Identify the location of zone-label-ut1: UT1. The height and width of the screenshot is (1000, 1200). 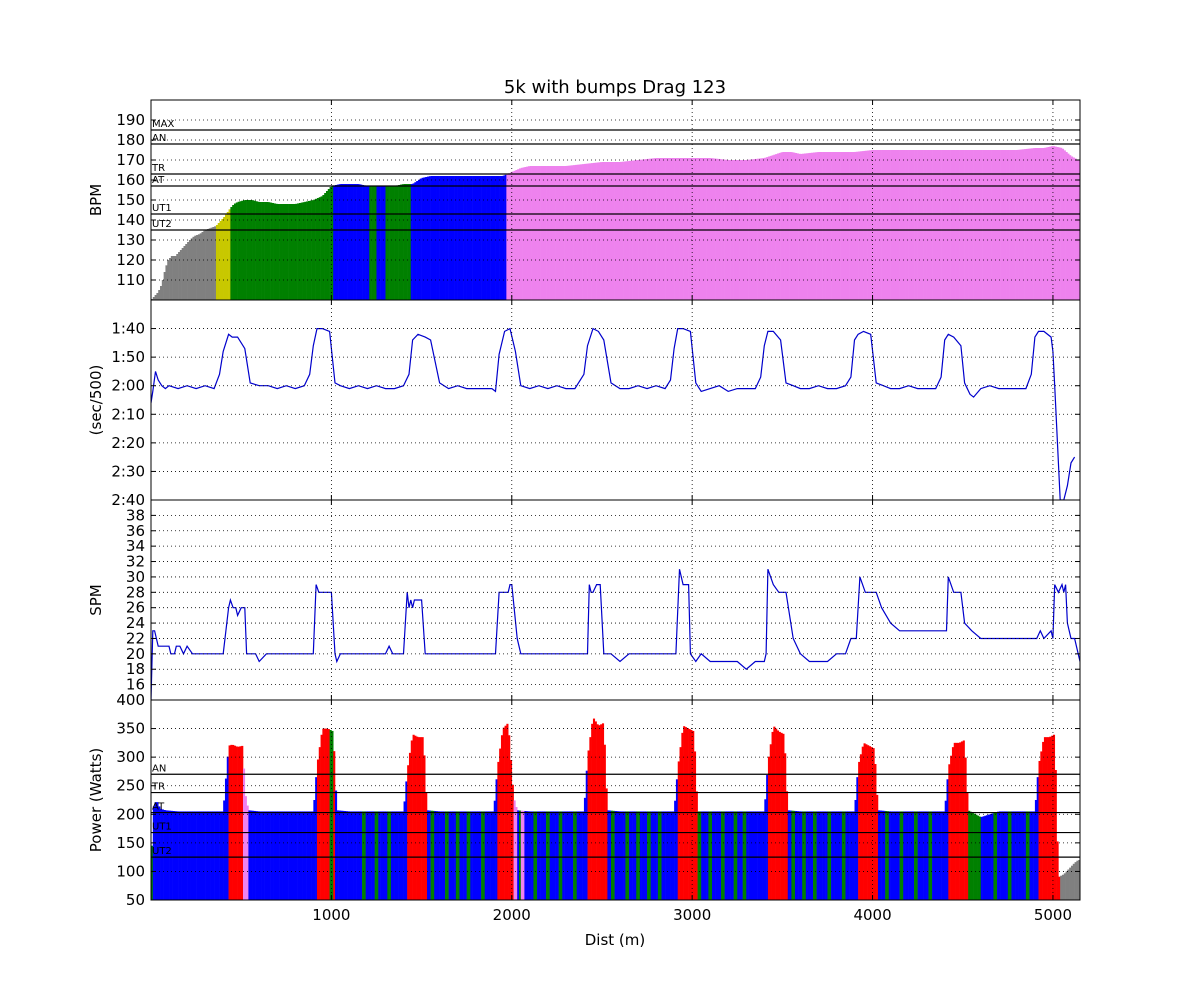
(162, 827).